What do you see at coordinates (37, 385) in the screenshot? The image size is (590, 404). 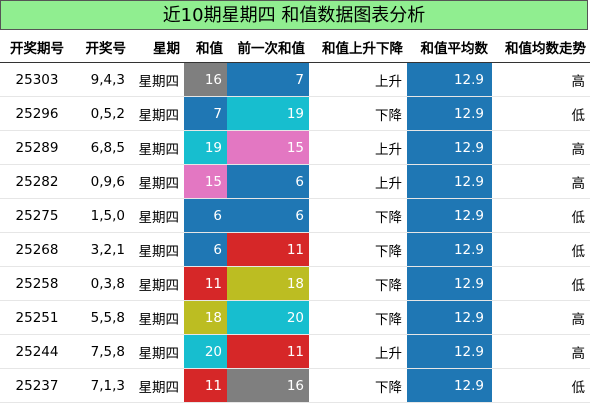 I see `issue-cell: 25237` at bounding box center [37, 385].